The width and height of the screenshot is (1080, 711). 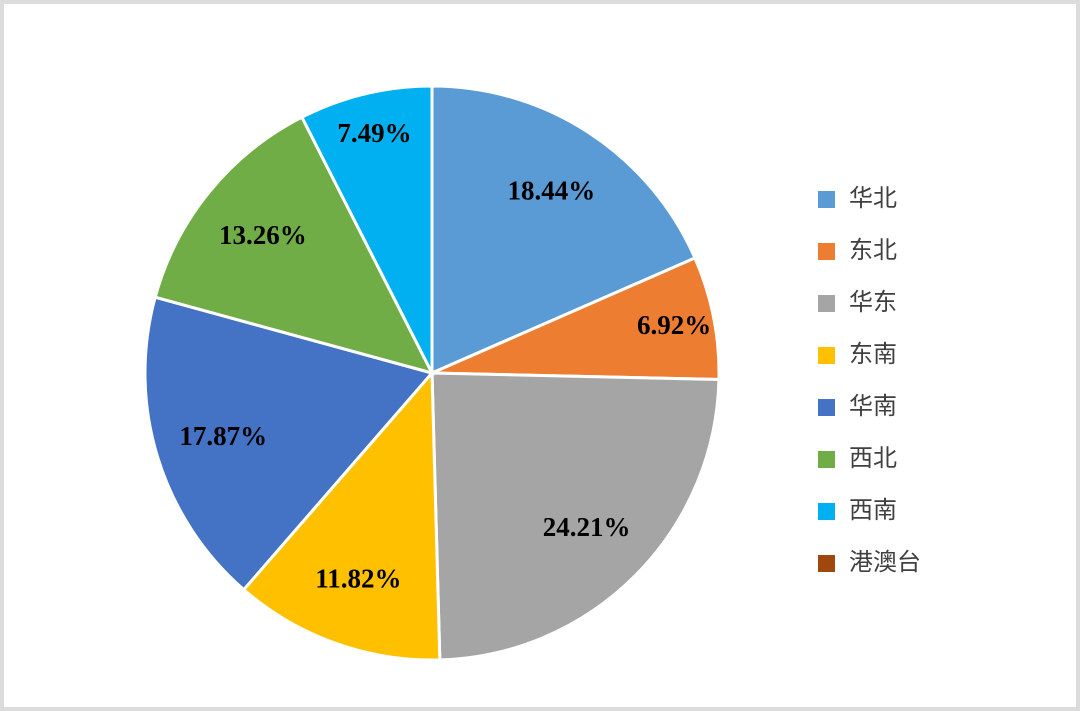 I want to click on slice-value-label-华南: 17.87%, so click(x=223, y=436).